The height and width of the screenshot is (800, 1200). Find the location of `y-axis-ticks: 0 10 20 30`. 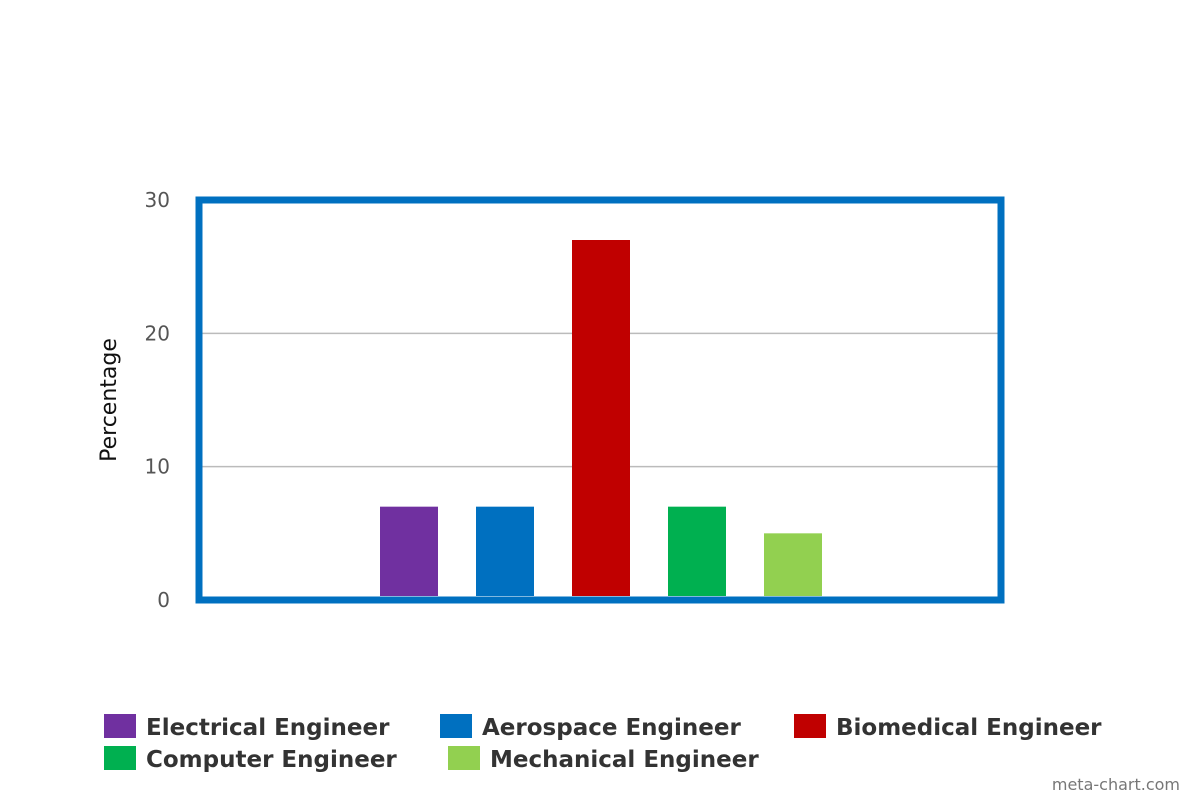

y-axis-ticks: 0 10 20 30 is located at coordinates (157, 400).